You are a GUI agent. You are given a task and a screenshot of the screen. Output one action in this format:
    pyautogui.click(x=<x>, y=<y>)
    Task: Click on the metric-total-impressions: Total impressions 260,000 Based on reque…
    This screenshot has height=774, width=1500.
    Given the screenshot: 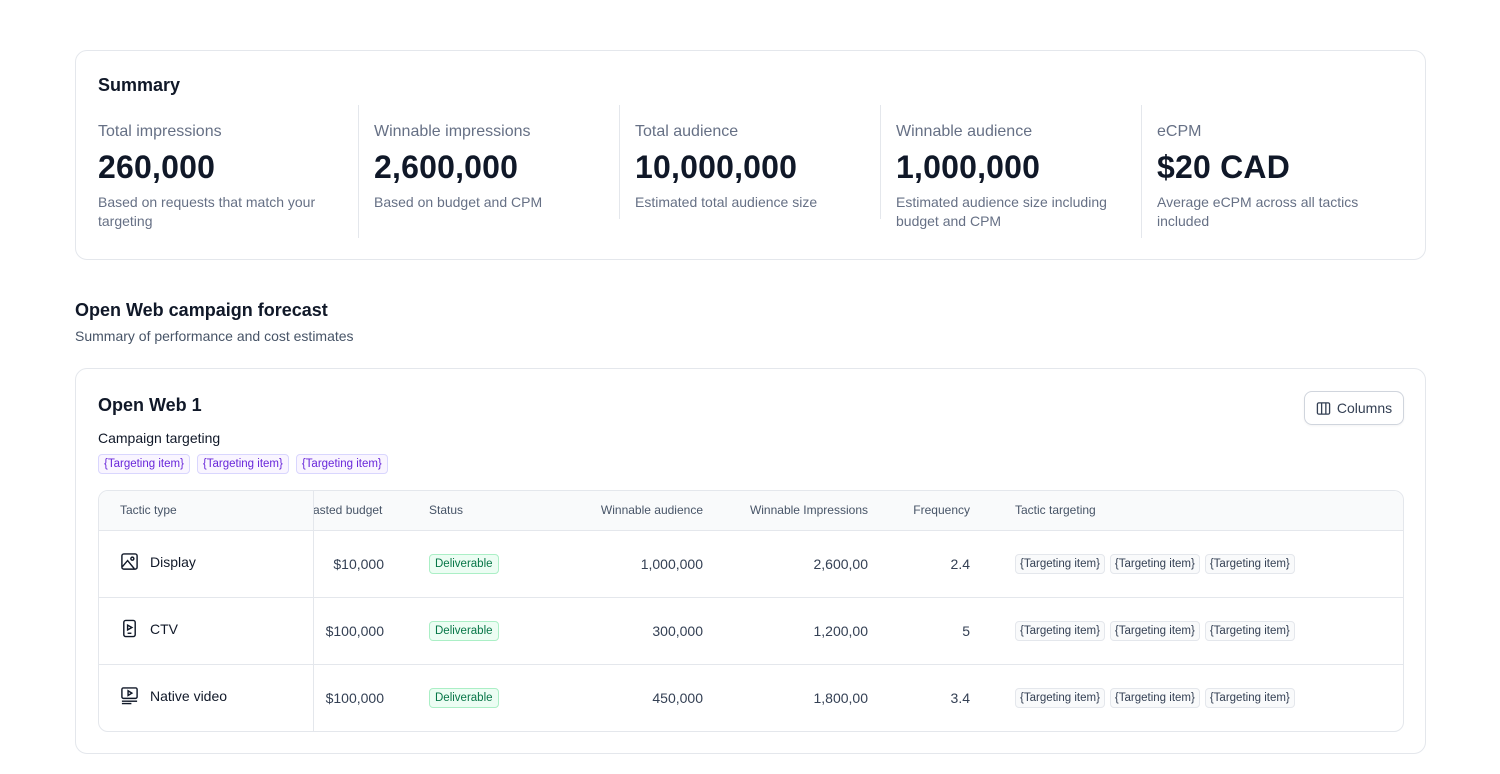 What is the action you would take?
    pyautogui.click(x=223, y=171)
    